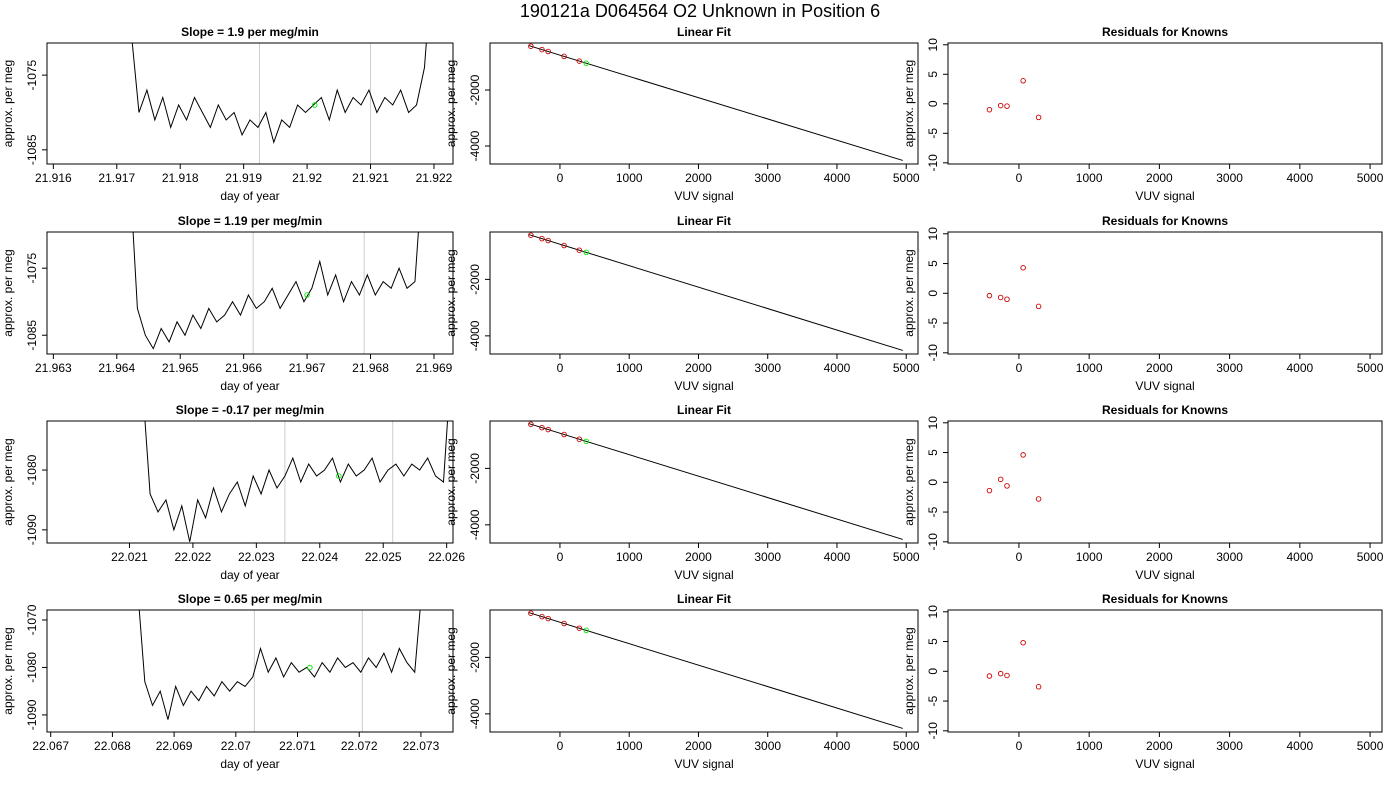 This screenshot has height=800, width=1400. Describe the element at coordinates (250, 599) in the screenshot. I see `panel-title: Slope = 0.65 per meg/min` at that location.